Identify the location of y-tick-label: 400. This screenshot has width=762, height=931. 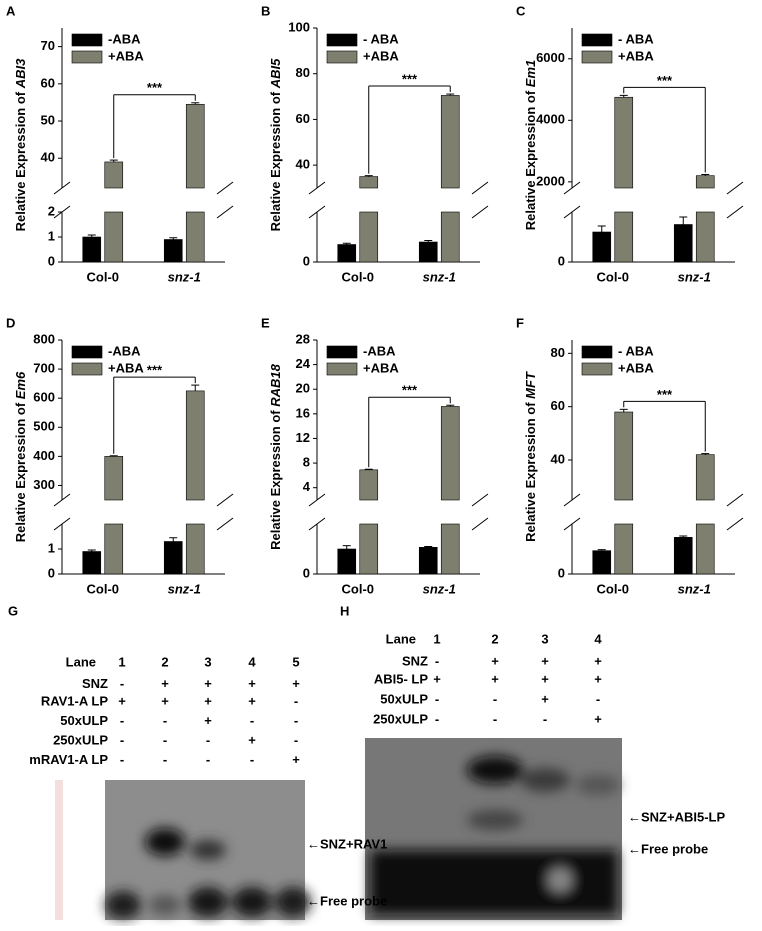
(44, 455).